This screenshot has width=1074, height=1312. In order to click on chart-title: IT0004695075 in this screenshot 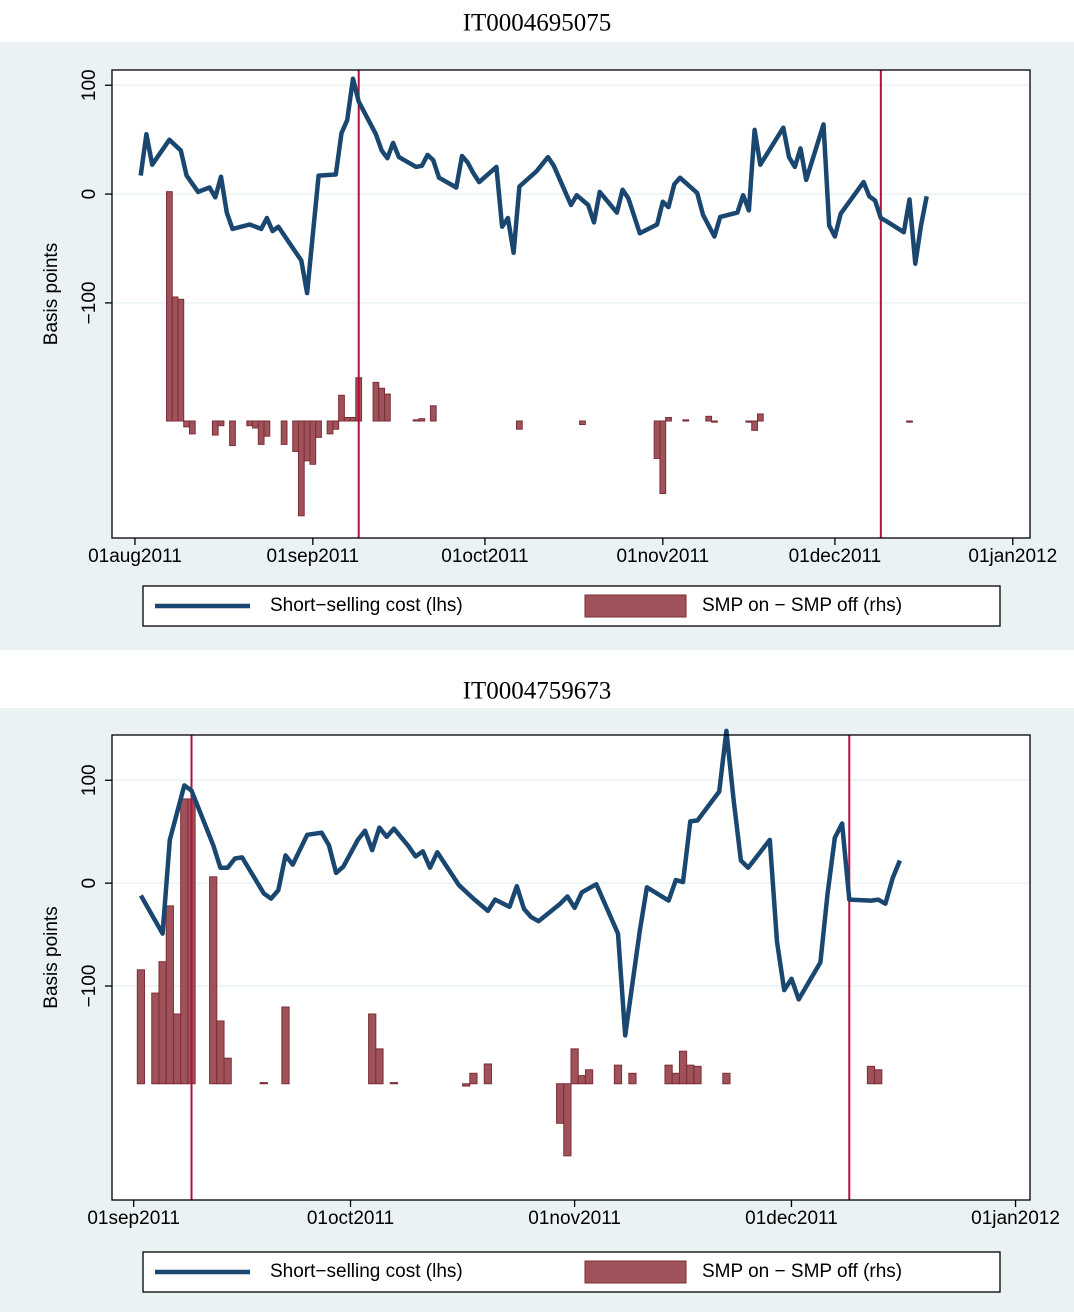, I will do `click(537, 23)`.